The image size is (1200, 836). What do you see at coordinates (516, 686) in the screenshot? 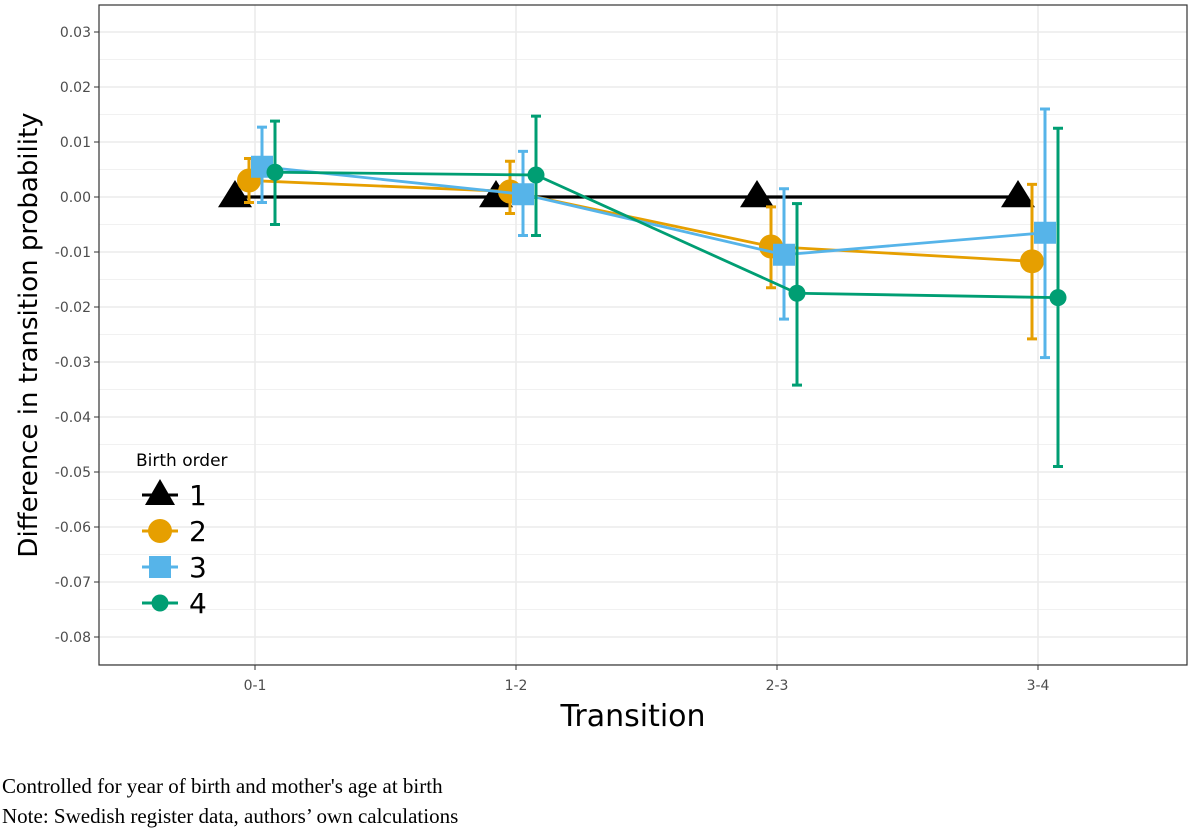
I see `x-tick-label: 1-2` at bounding box center [516, 686].